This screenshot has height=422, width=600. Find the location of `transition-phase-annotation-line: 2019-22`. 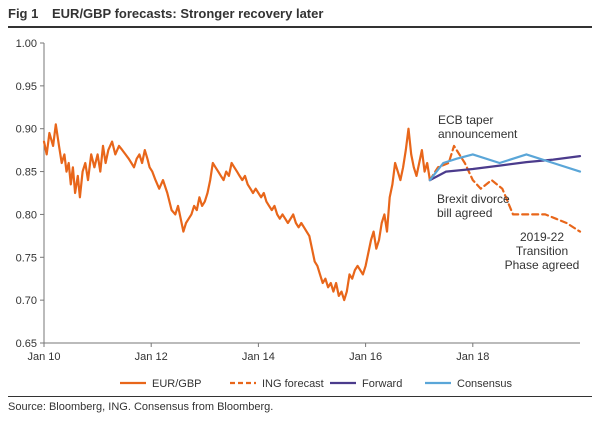

transition-phase-annotation-line: 2019-22 is located at coordinates (542, 237).